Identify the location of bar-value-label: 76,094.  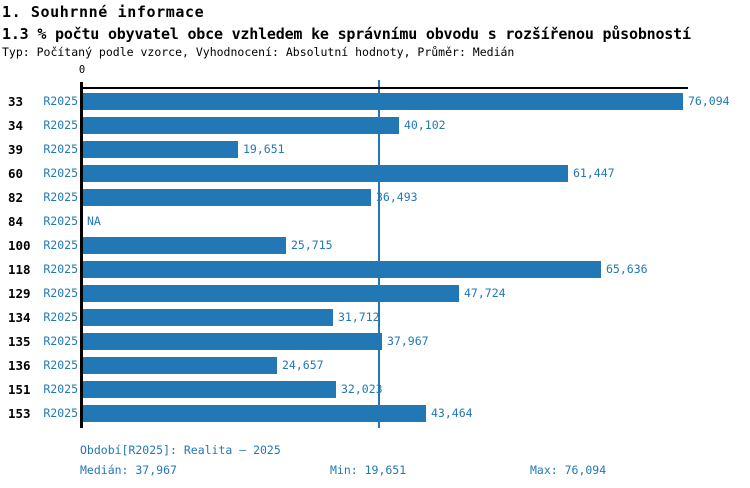
(709, 101).